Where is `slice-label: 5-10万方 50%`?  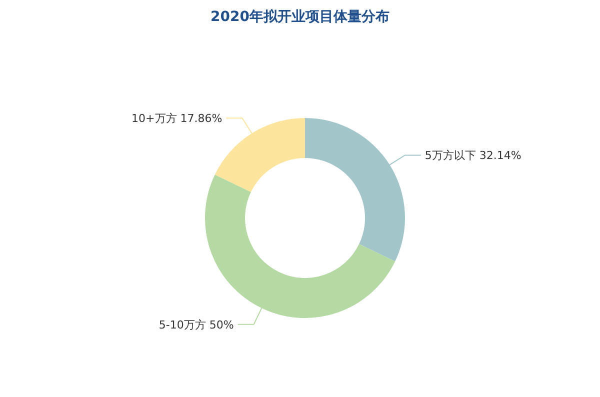 slice-label: 5-10万方 50% is located at coordinates (196, 325).